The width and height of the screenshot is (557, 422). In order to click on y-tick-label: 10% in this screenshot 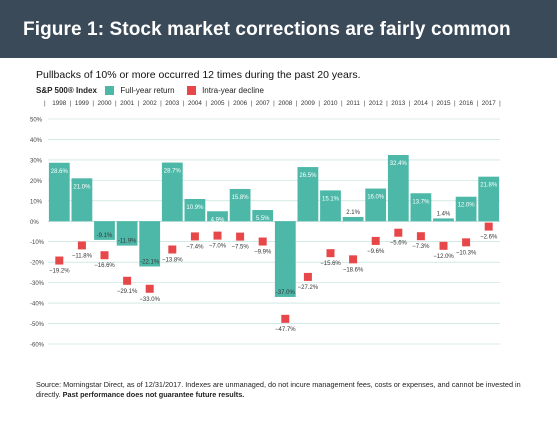, I will do `click(36, 202)`.